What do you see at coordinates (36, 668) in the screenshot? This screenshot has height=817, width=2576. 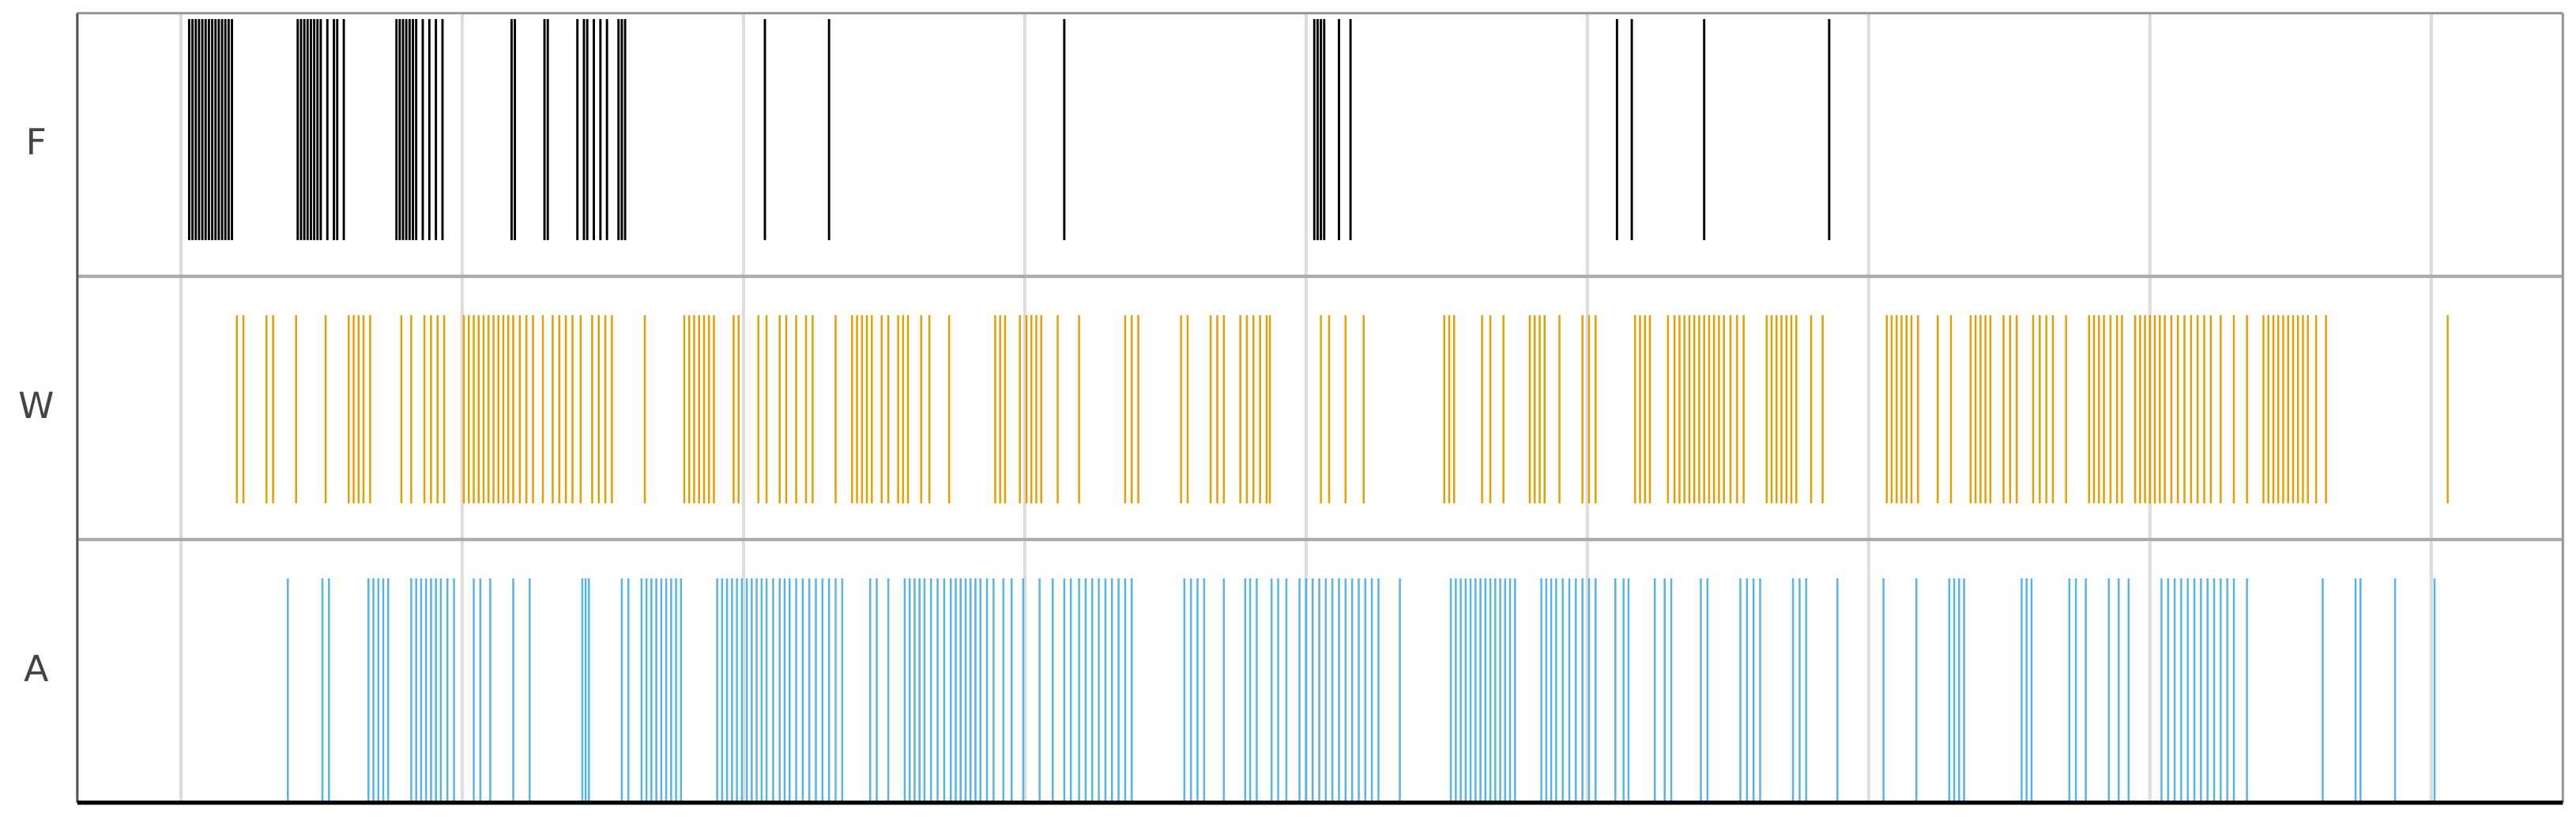 I see `row-label: A` at bounding box center [36, 668].